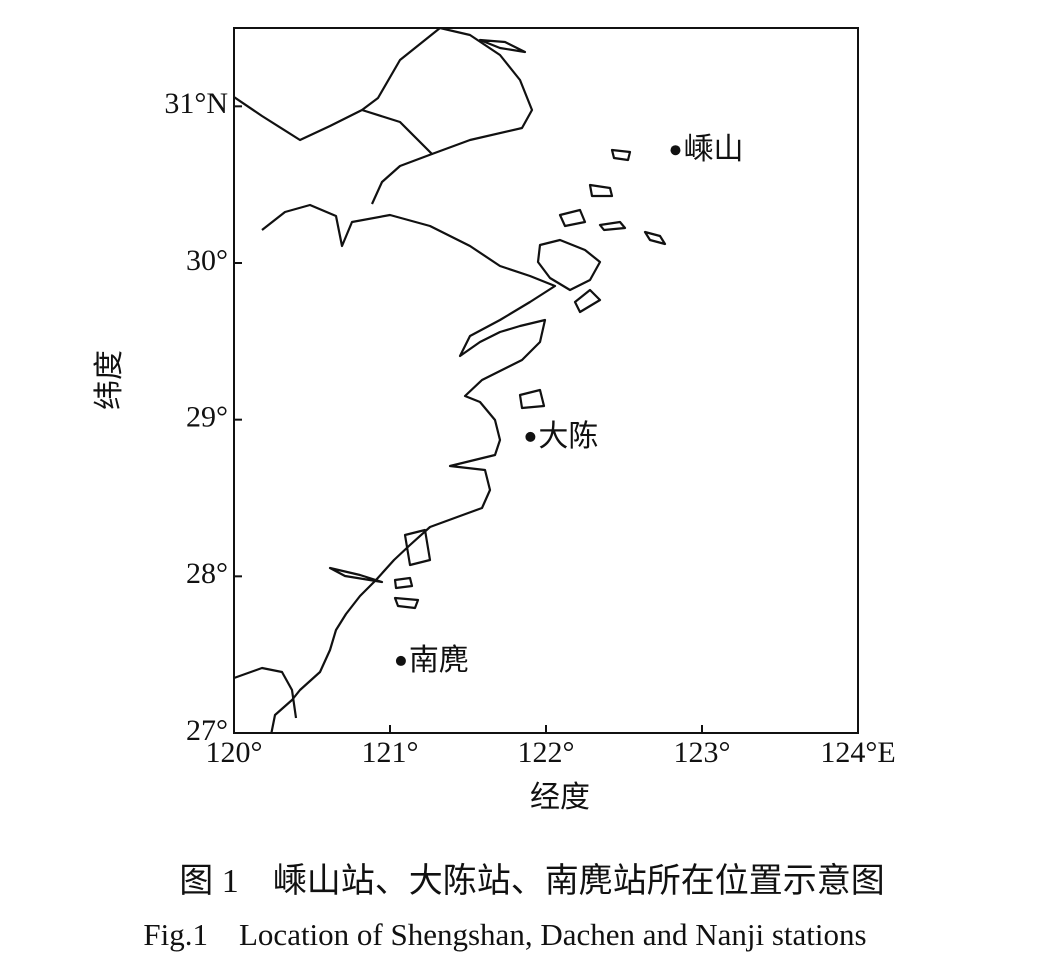 This screenshot has height=978, width=1064. Describe the element at coordinates (207, 730) in the screenshot. I see `y-tick-label: 27°` at that location.